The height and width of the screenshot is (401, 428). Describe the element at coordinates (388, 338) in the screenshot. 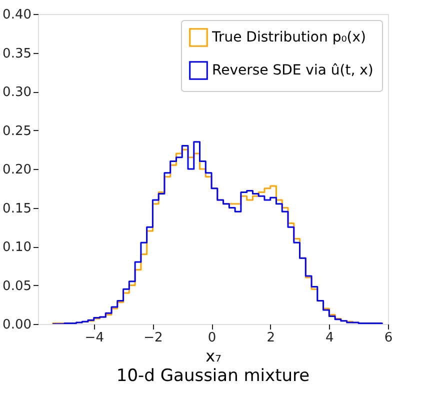

I see `x-tick-label: 6` at that location.